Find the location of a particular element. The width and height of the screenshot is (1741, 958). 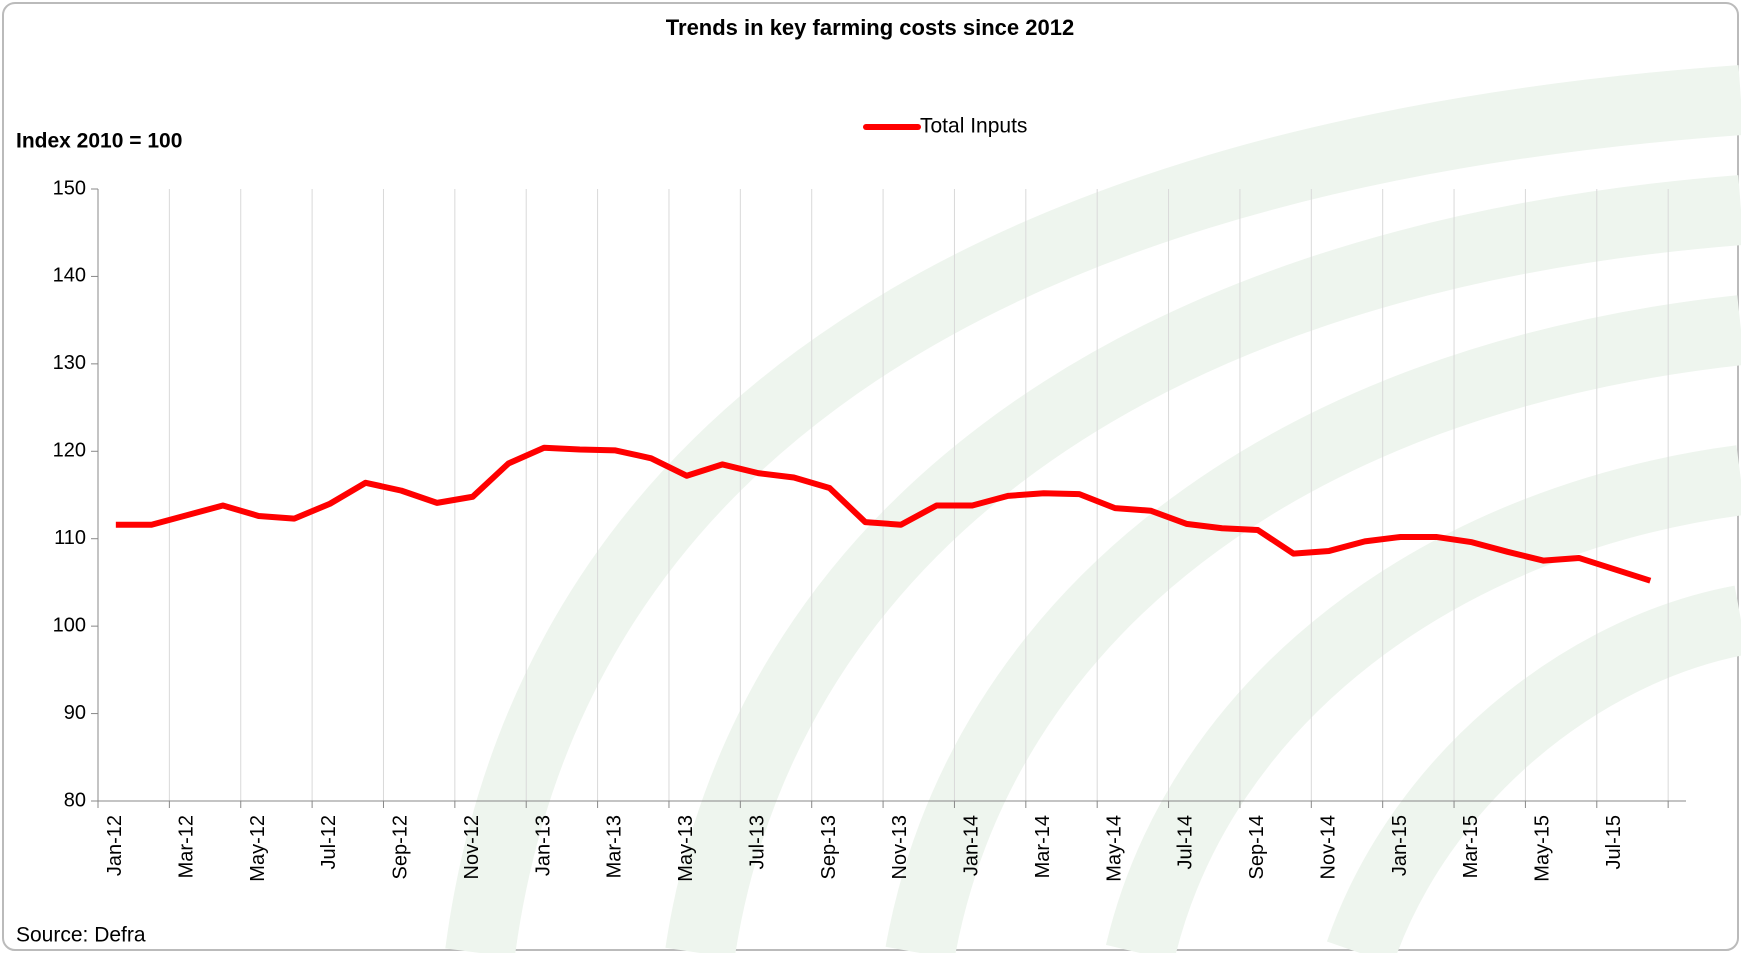

y-tick-label: 90 is located at coordinates (75, 713).